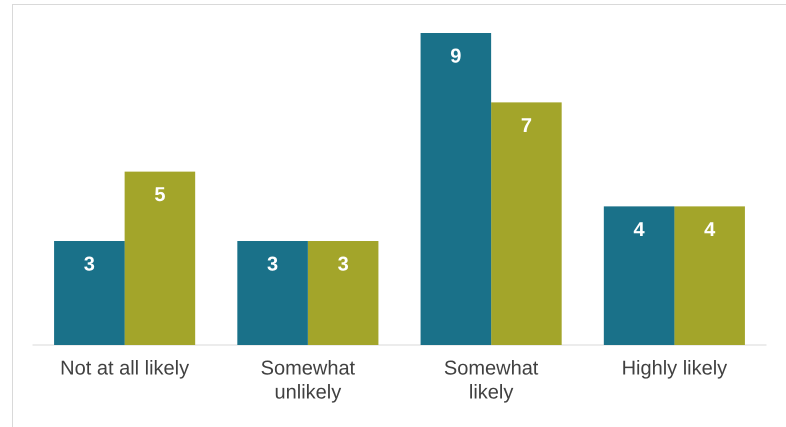 The image size is (786, 427). Describe the element at coordinates (456, 57) in the screenshot. I see `data-label: 9` at that location.